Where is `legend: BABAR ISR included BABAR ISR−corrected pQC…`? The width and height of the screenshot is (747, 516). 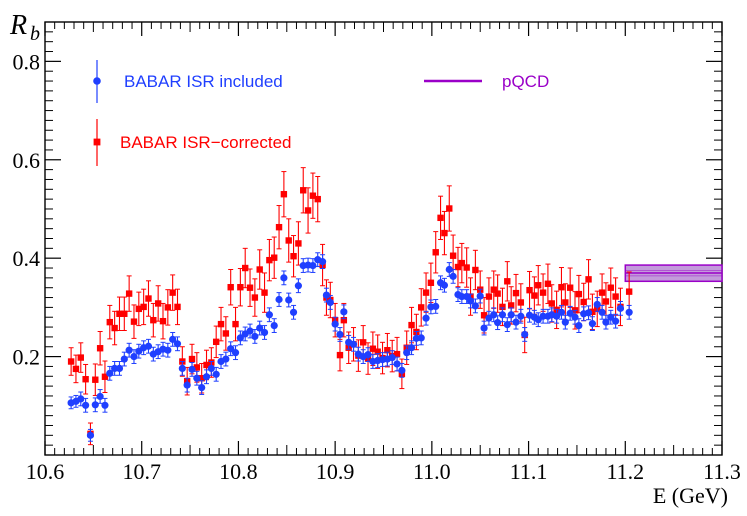 legend: BABAR ISR included BABAR ISR−corrected pQC… is located at coordinates (321, 113).